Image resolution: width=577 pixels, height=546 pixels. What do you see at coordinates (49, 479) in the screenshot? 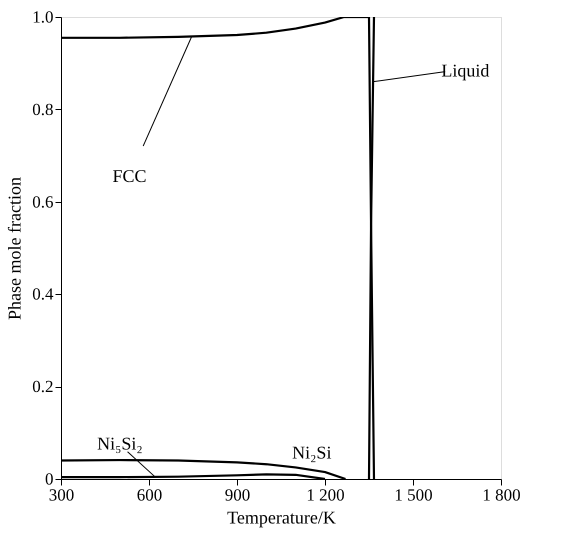
I see `y-tick-label: 0` at bounding box center [49, 479].